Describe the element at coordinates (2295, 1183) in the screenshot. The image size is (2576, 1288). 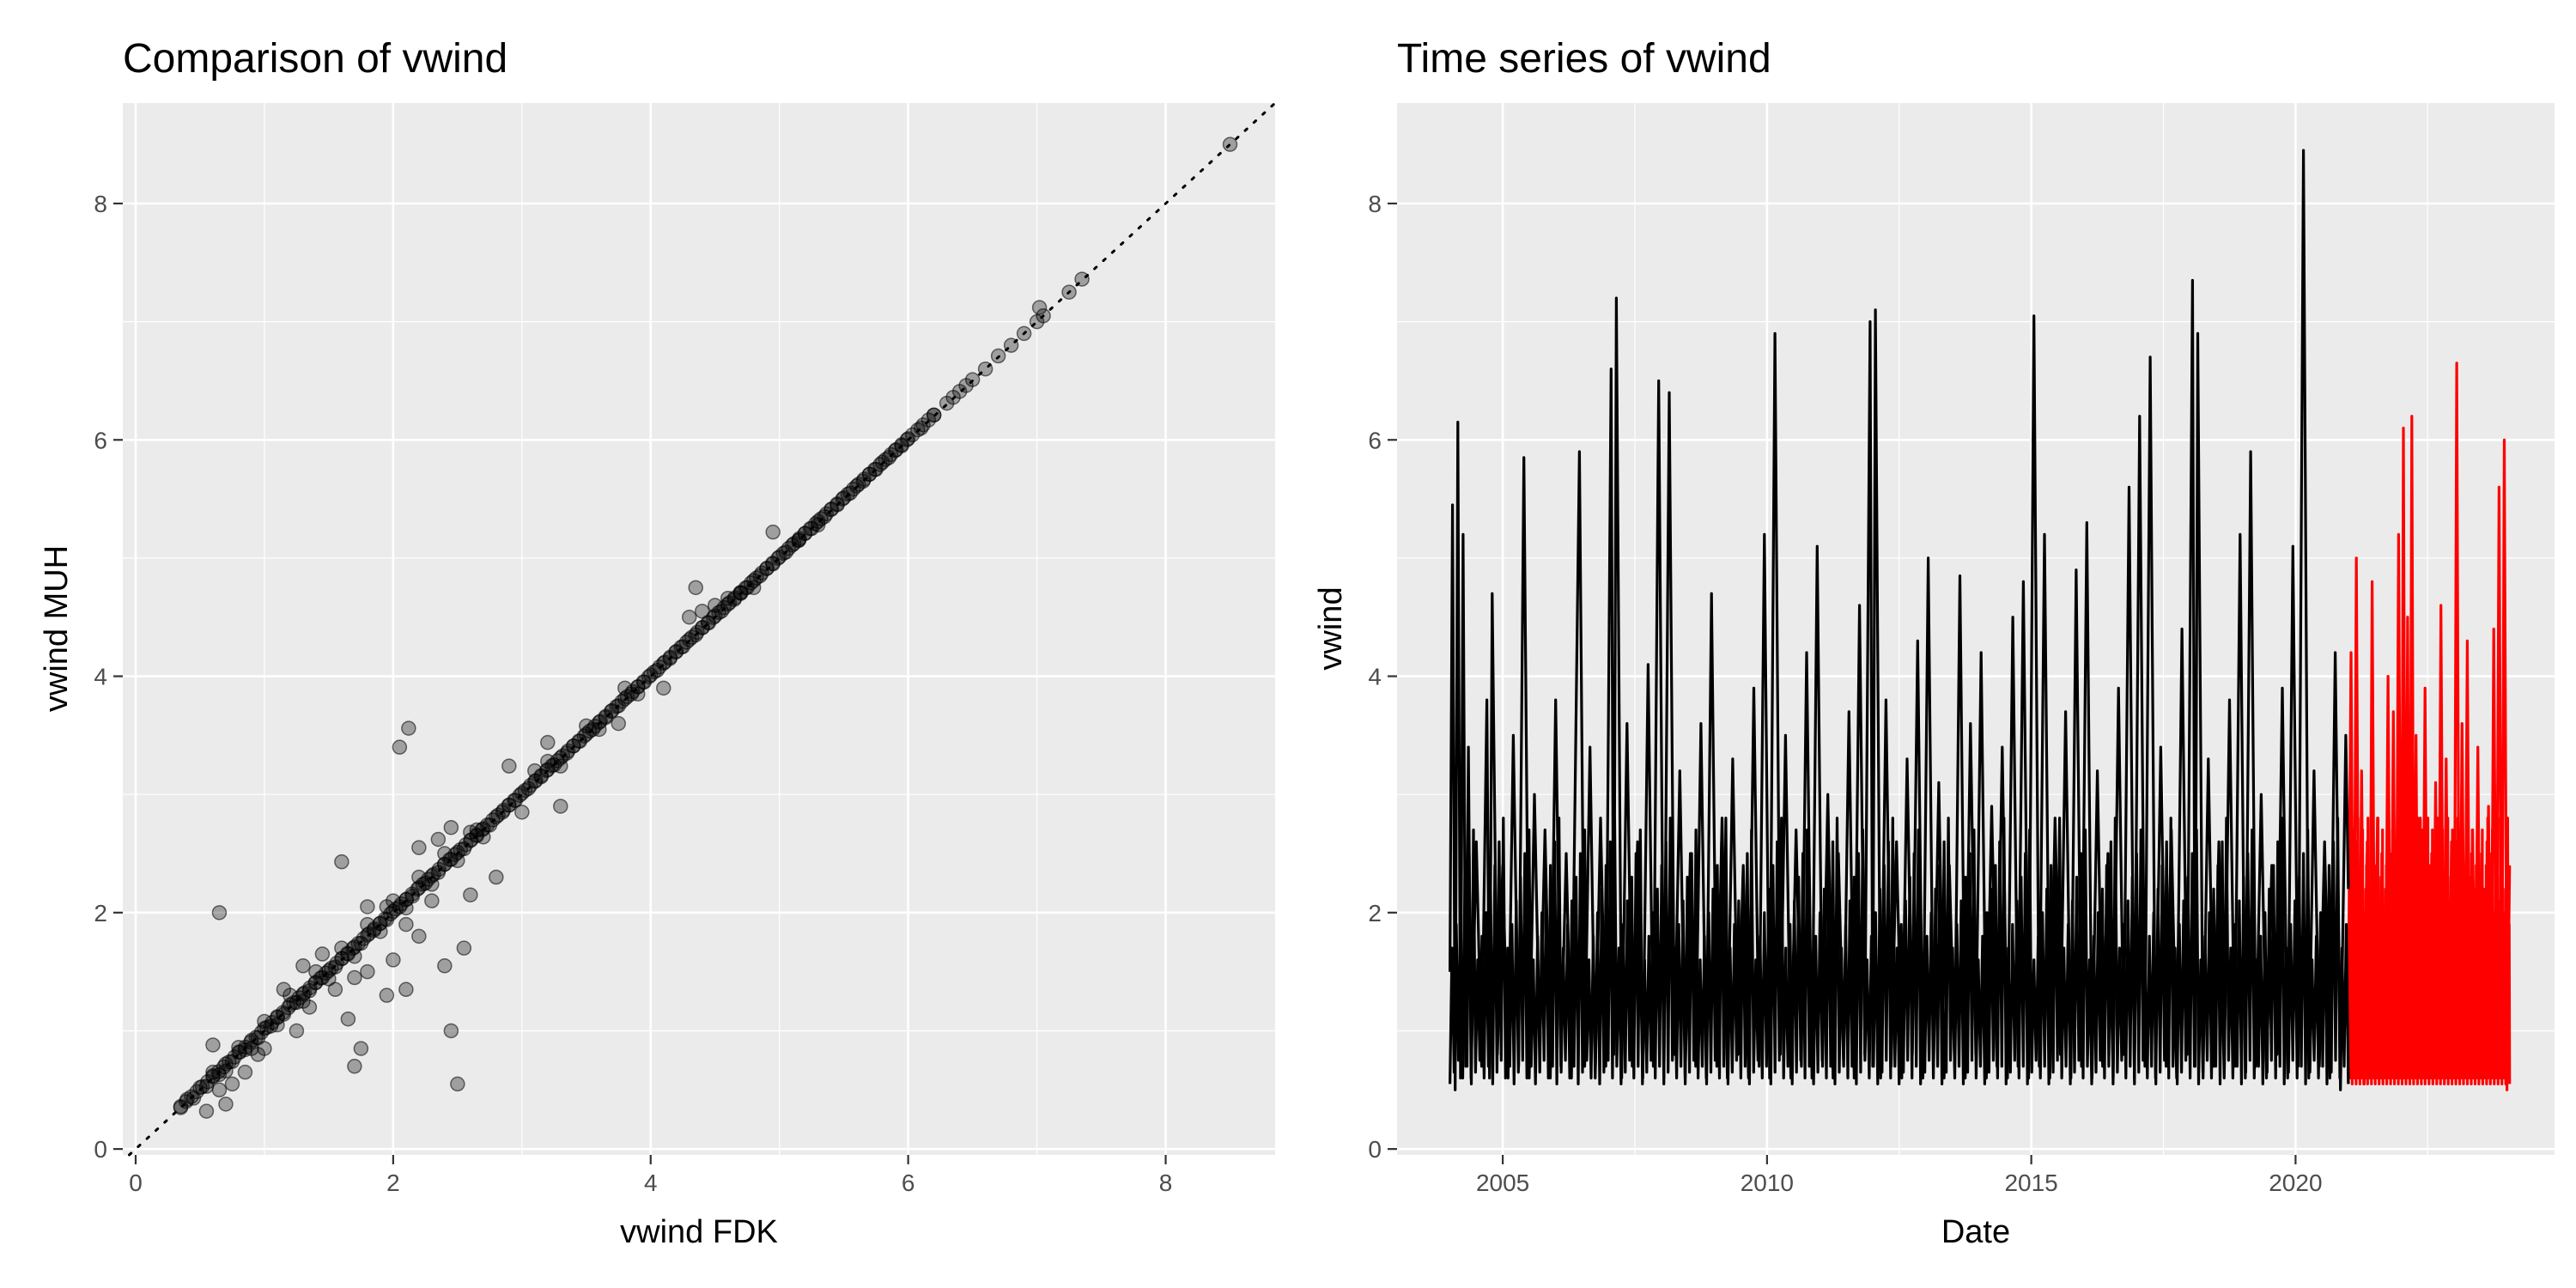
I see `timeseries-x-tick-label-3: 2020` at that location.